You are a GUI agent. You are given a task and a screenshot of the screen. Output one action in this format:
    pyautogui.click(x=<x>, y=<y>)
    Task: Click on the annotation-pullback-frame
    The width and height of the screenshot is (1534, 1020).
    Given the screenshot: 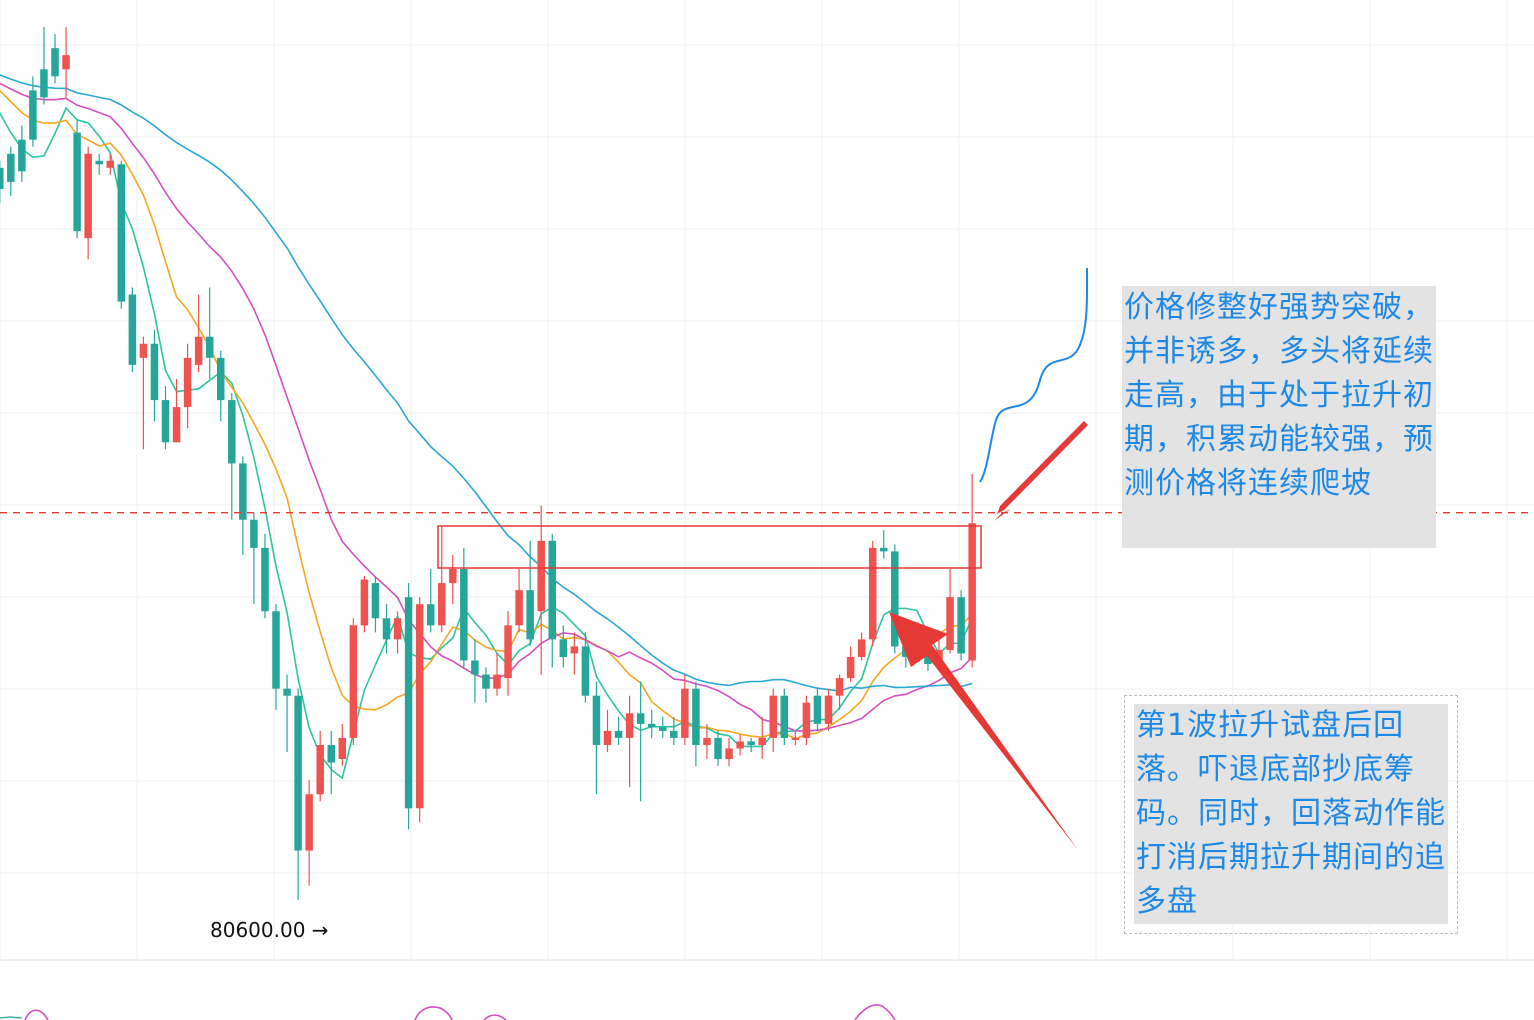 What is the action you would take?
    pyautogui.click(x=1291, y=814)
    